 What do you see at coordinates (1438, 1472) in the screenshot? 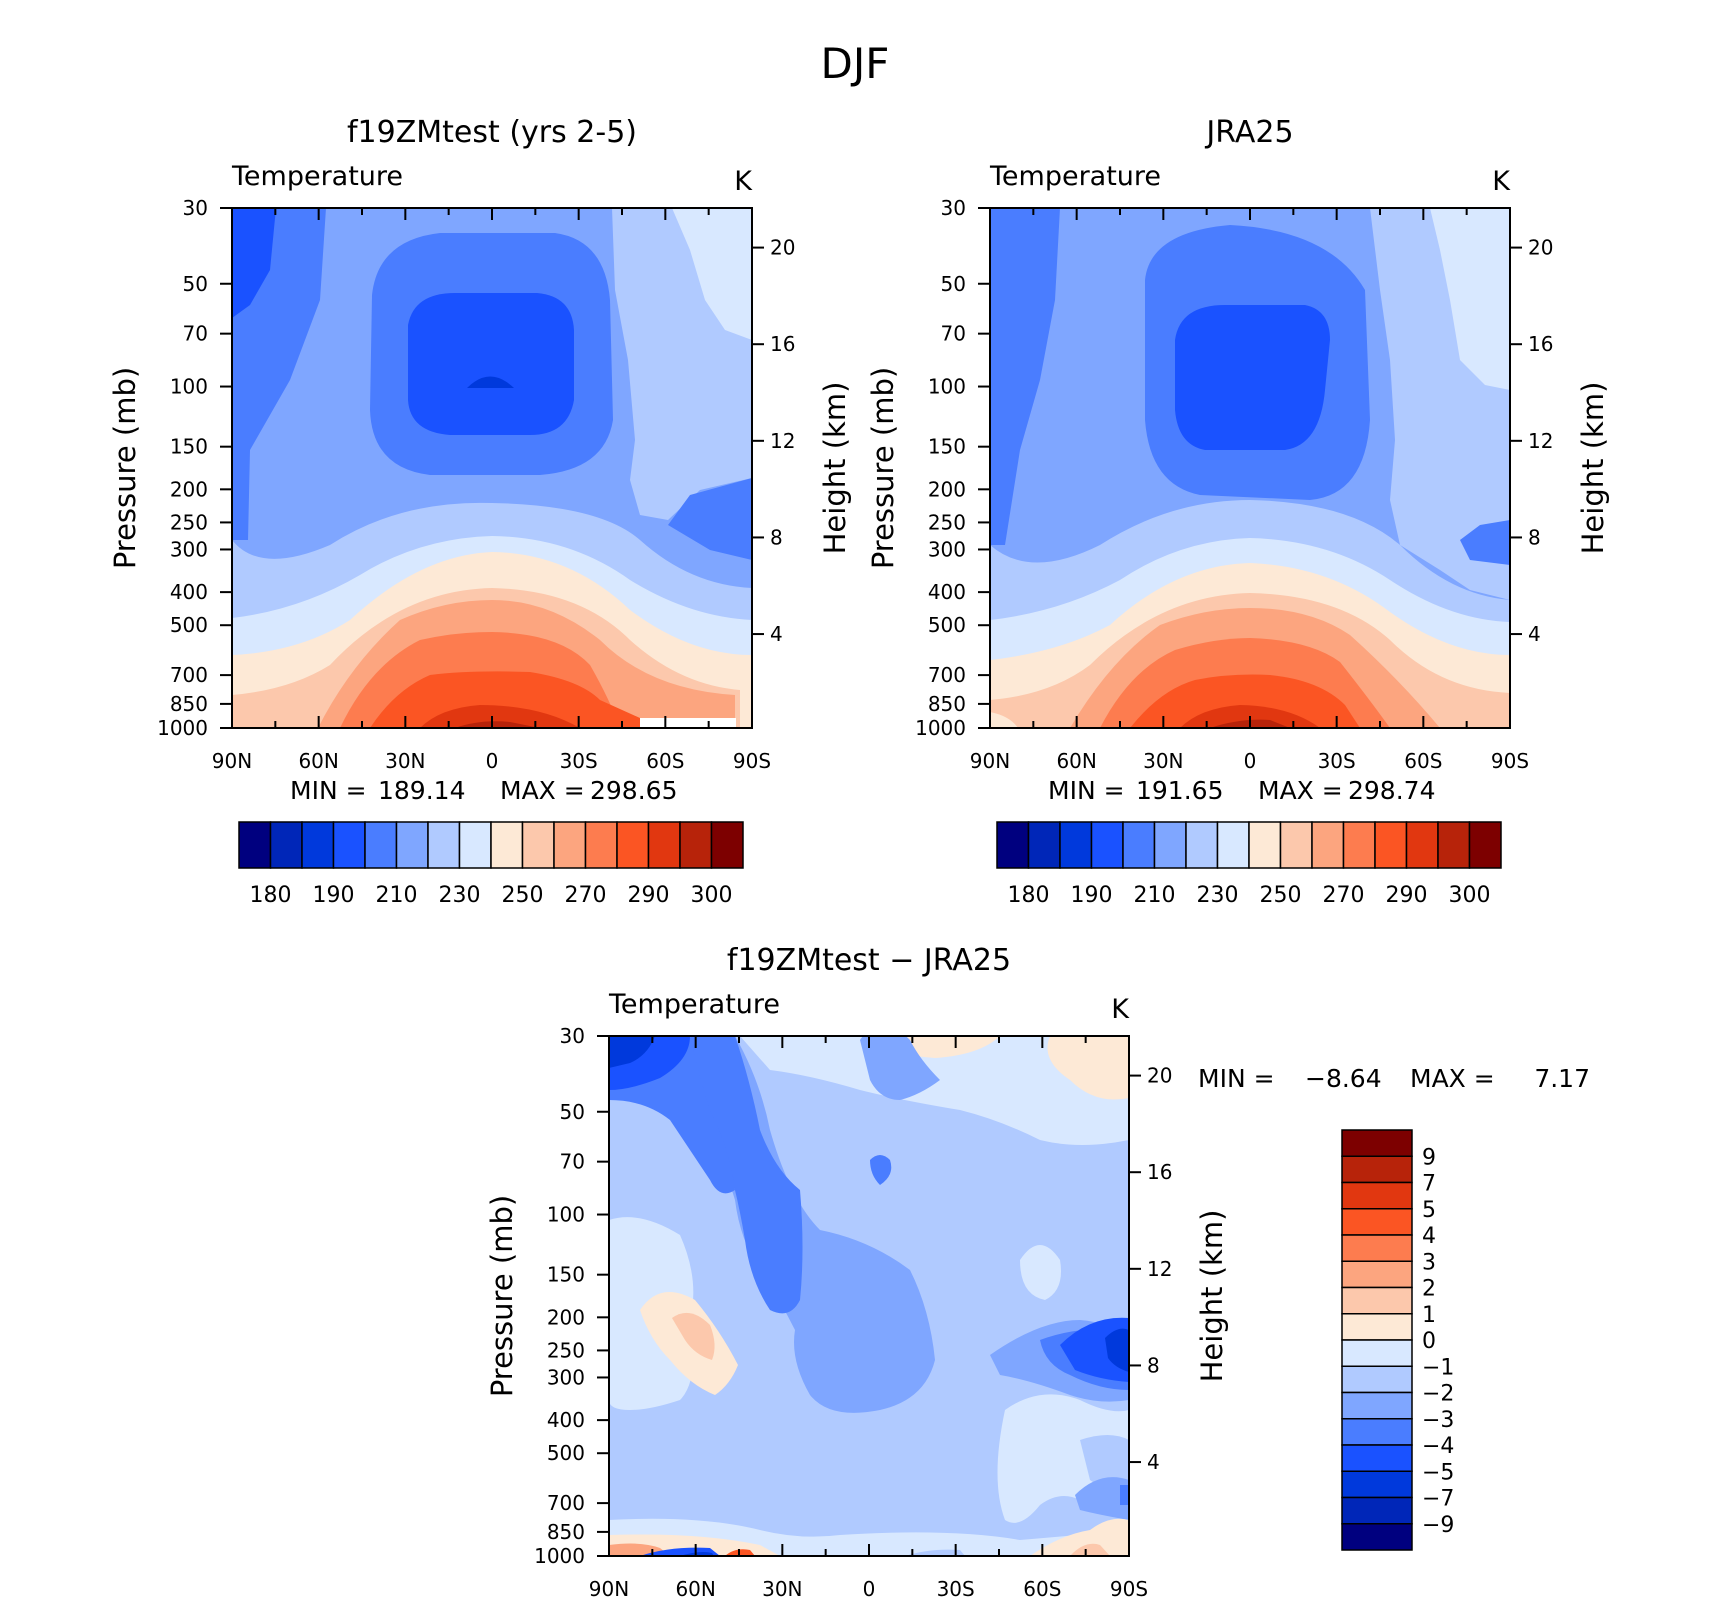
I see `colorbar-label: −5` at bounding box center [1438, 1472].